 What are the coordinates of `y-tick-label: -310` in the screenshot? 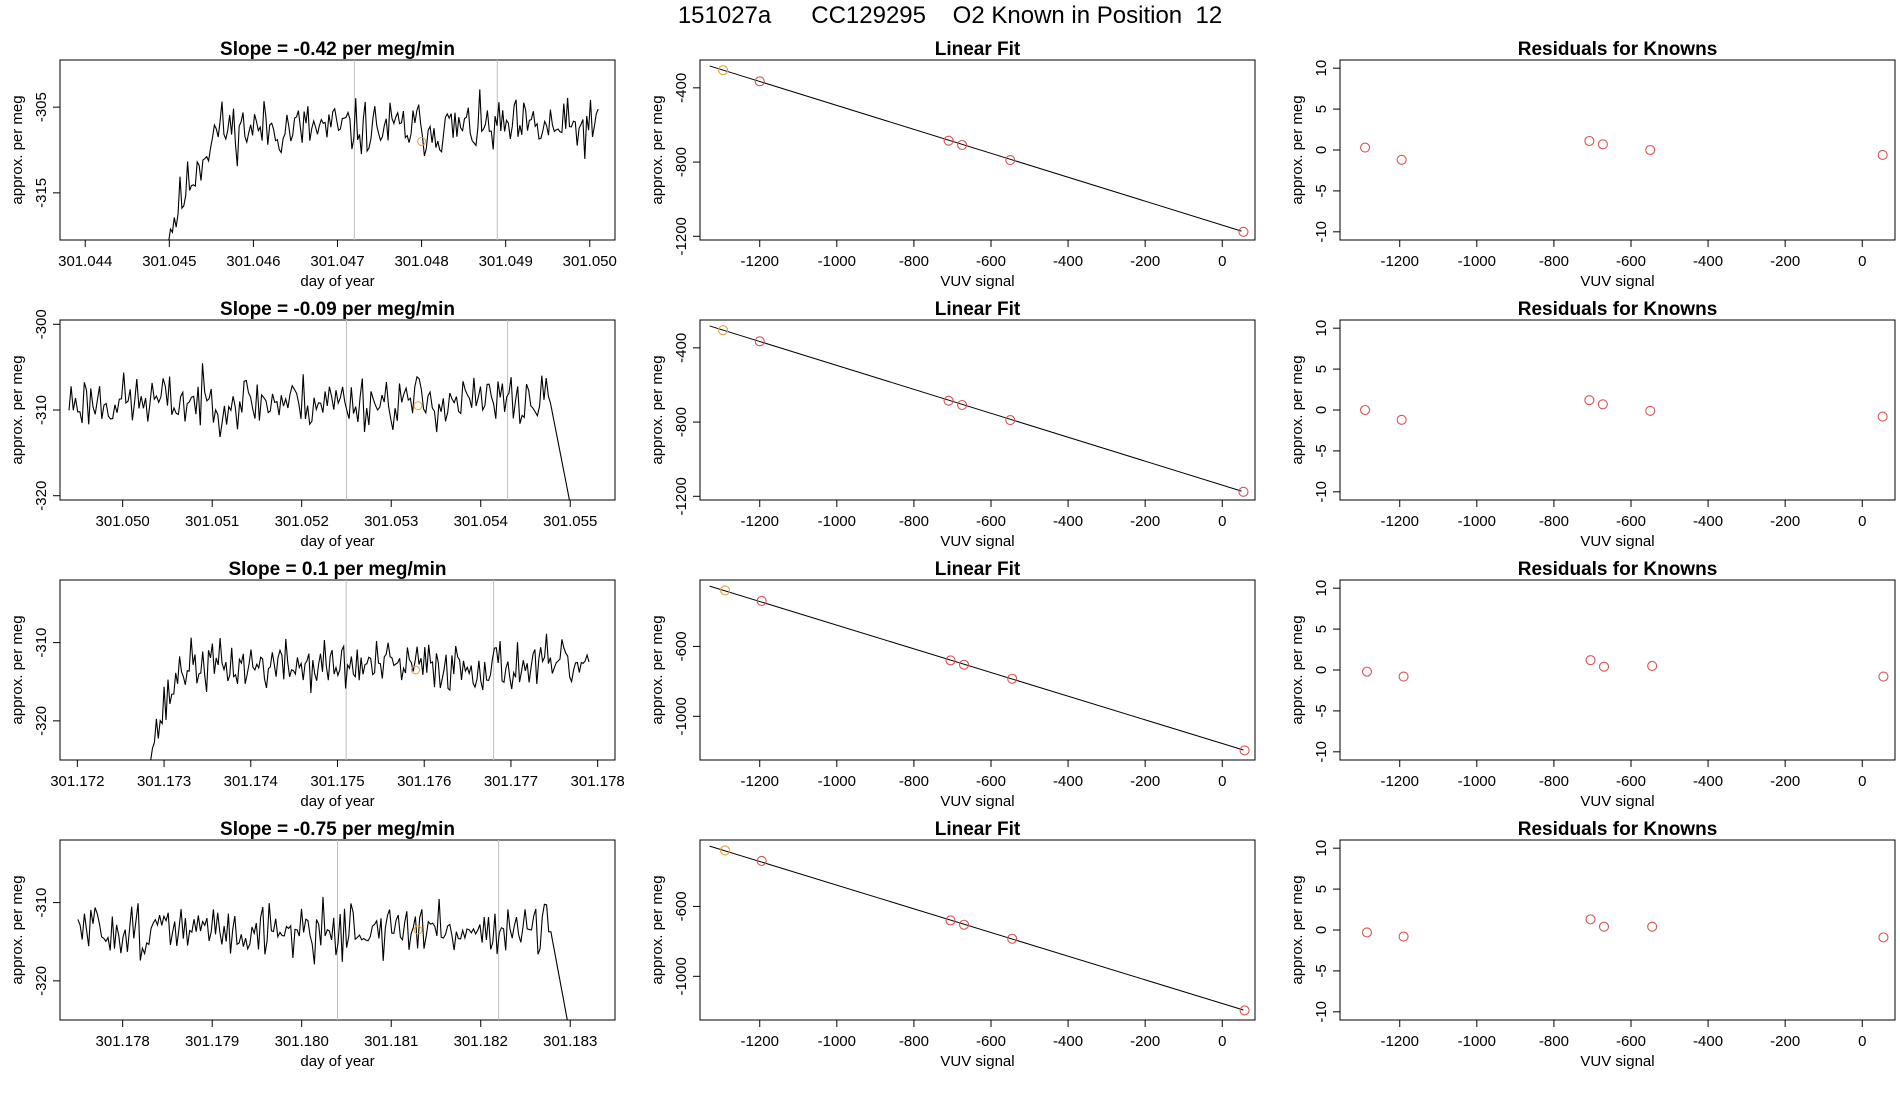 It's located at (41, 643).